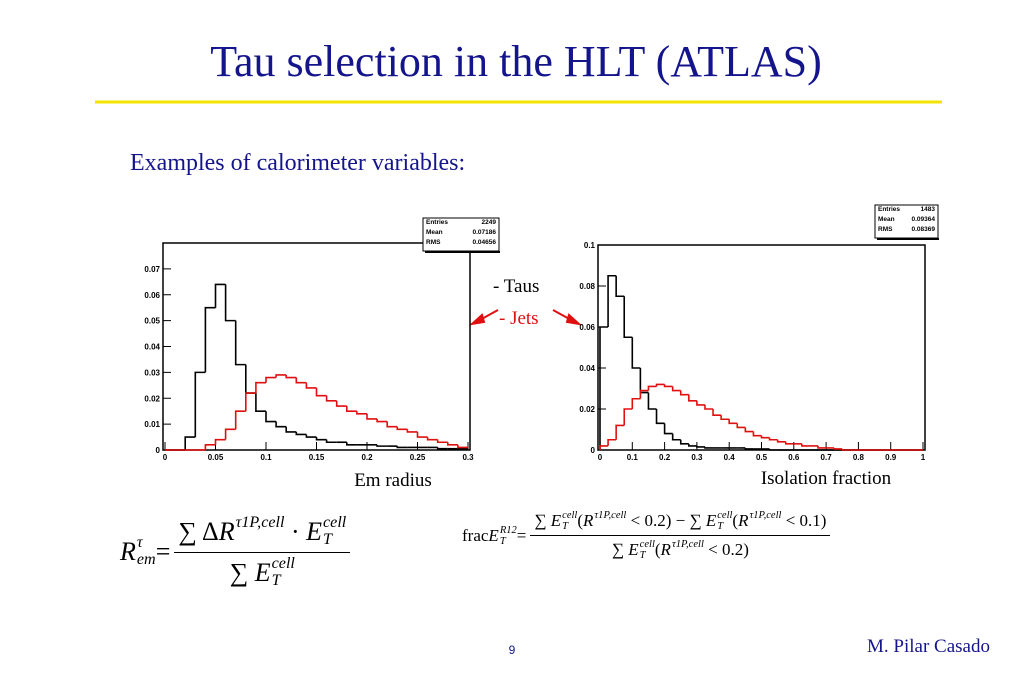 This screenshot has width=1023, height=682. Describe the element at coordinates (580, 521) in the screenshot. I see `formula-text: (` at that location.